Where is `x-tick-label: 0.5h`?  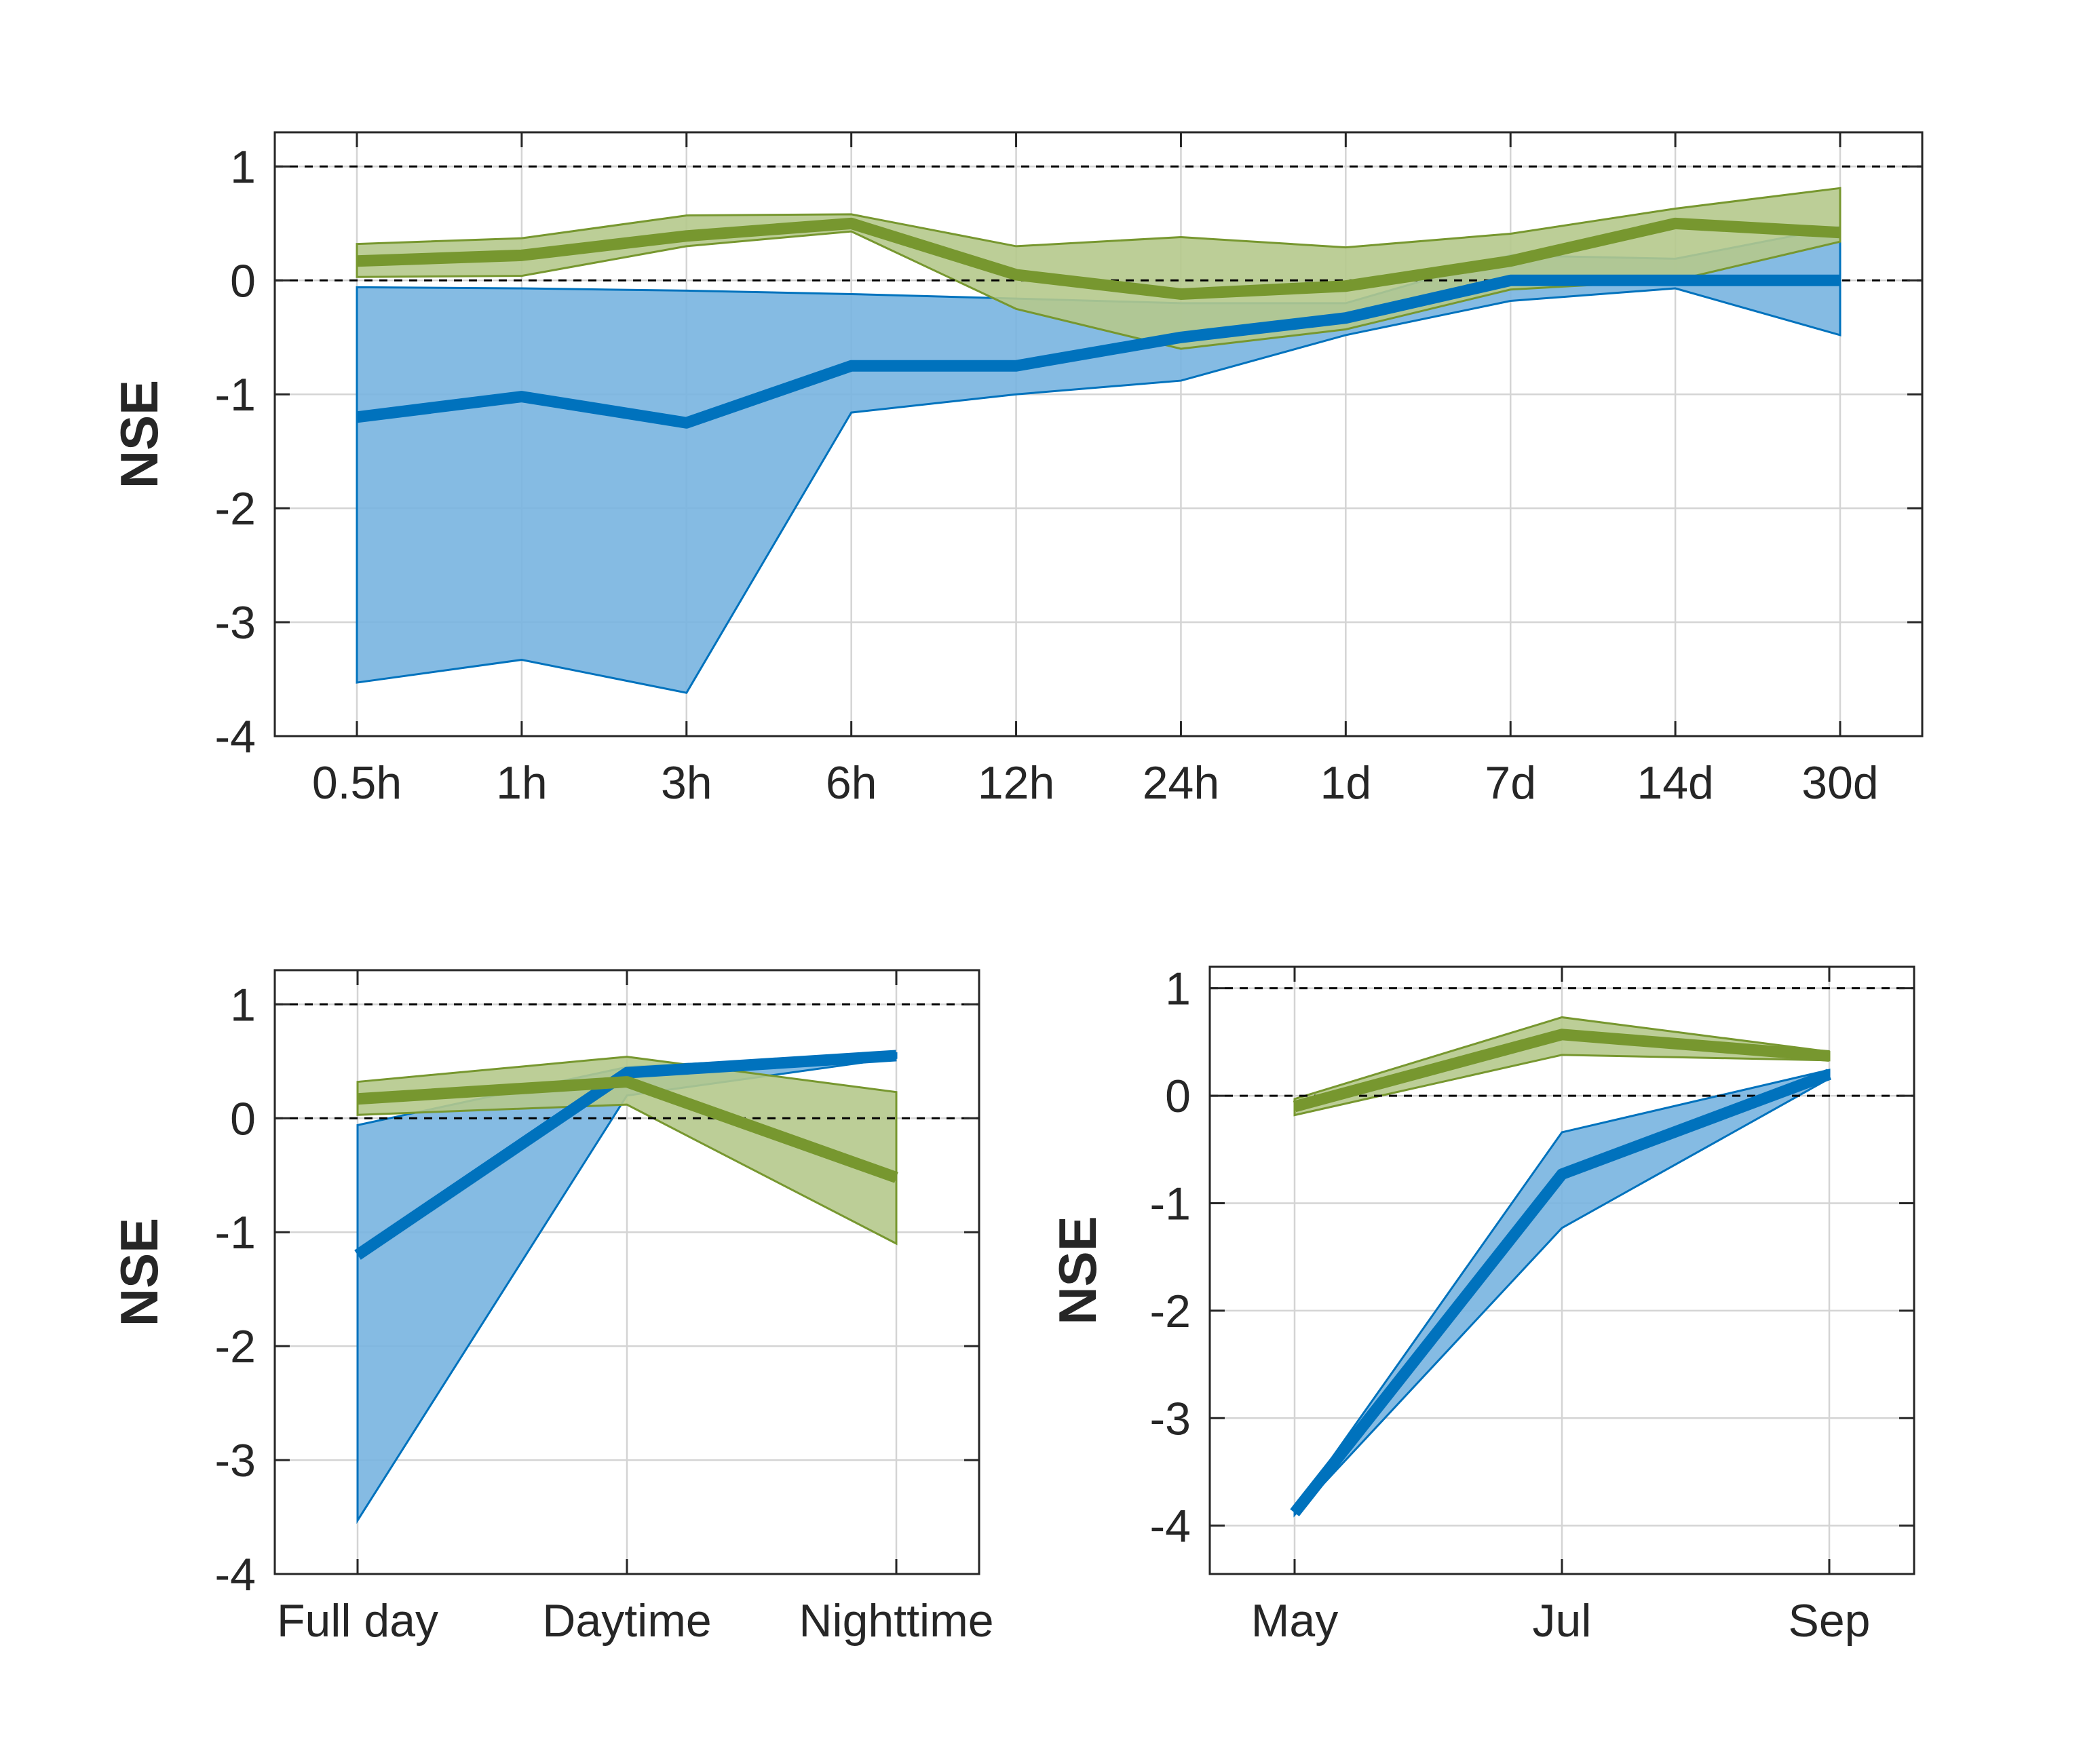
x-tick-label: 0.5h is located at coordinates (357, 783).